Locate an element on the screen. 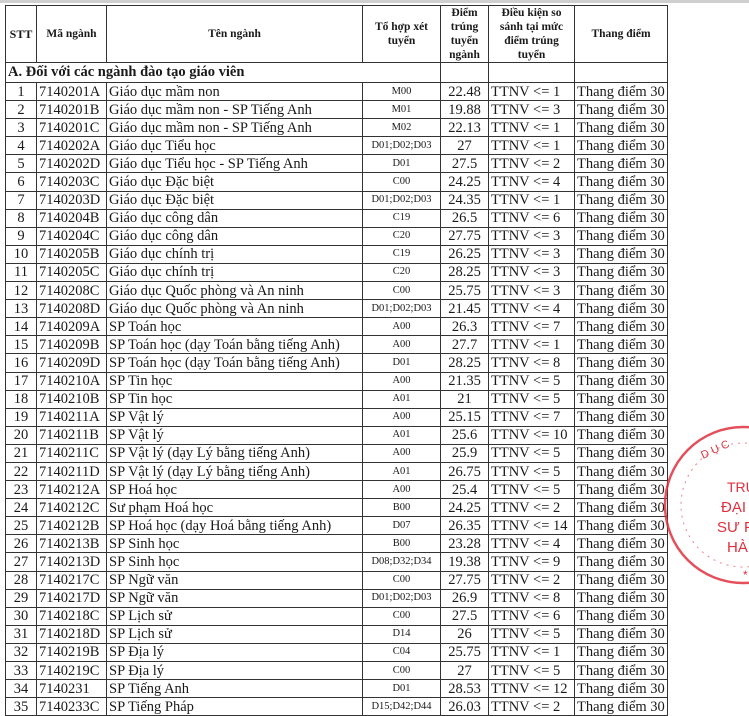  stt-cell: 13 is located at coordinates (21, 309).